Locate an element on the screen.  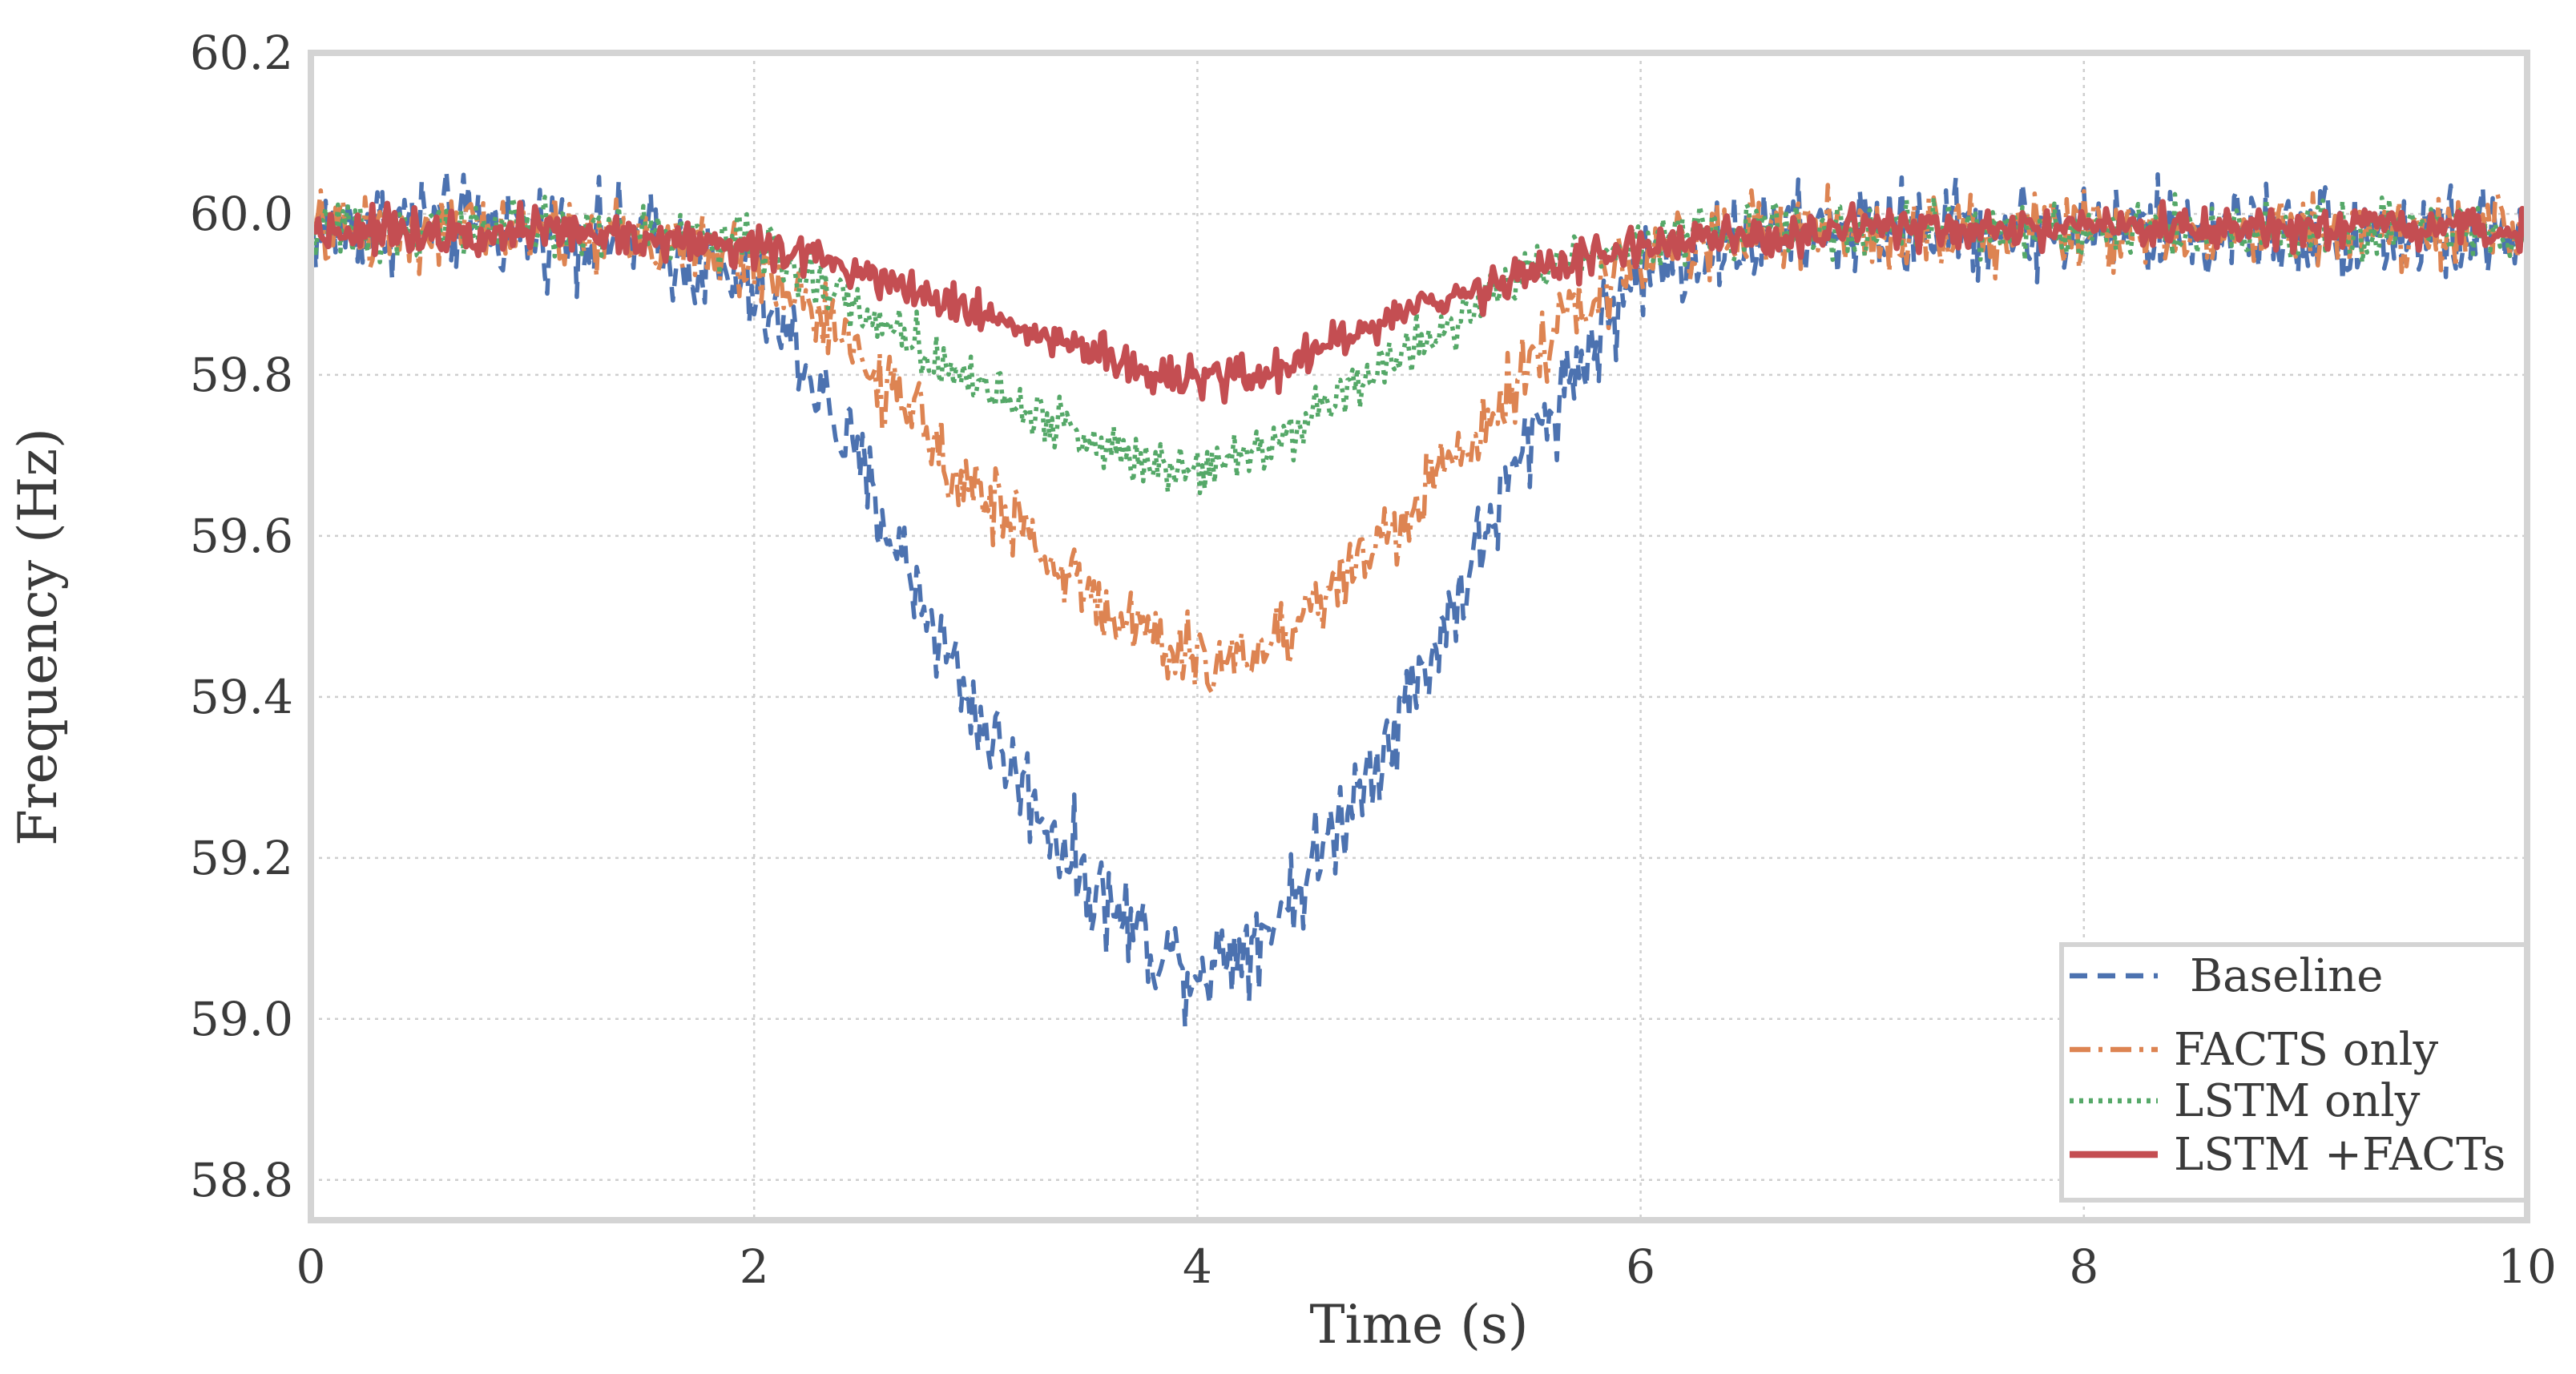
x-tick-label: 8 is located at coordinates (2083, 1266).